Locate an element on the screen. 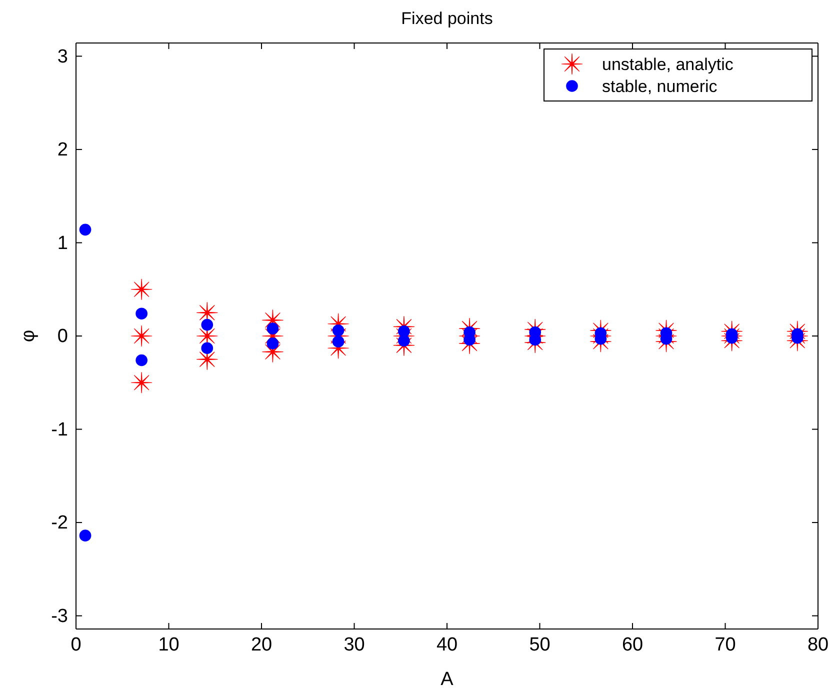 This screenshot has width=836, height=691. legend-label: stable, numeric is located at coordinates (660, 86).